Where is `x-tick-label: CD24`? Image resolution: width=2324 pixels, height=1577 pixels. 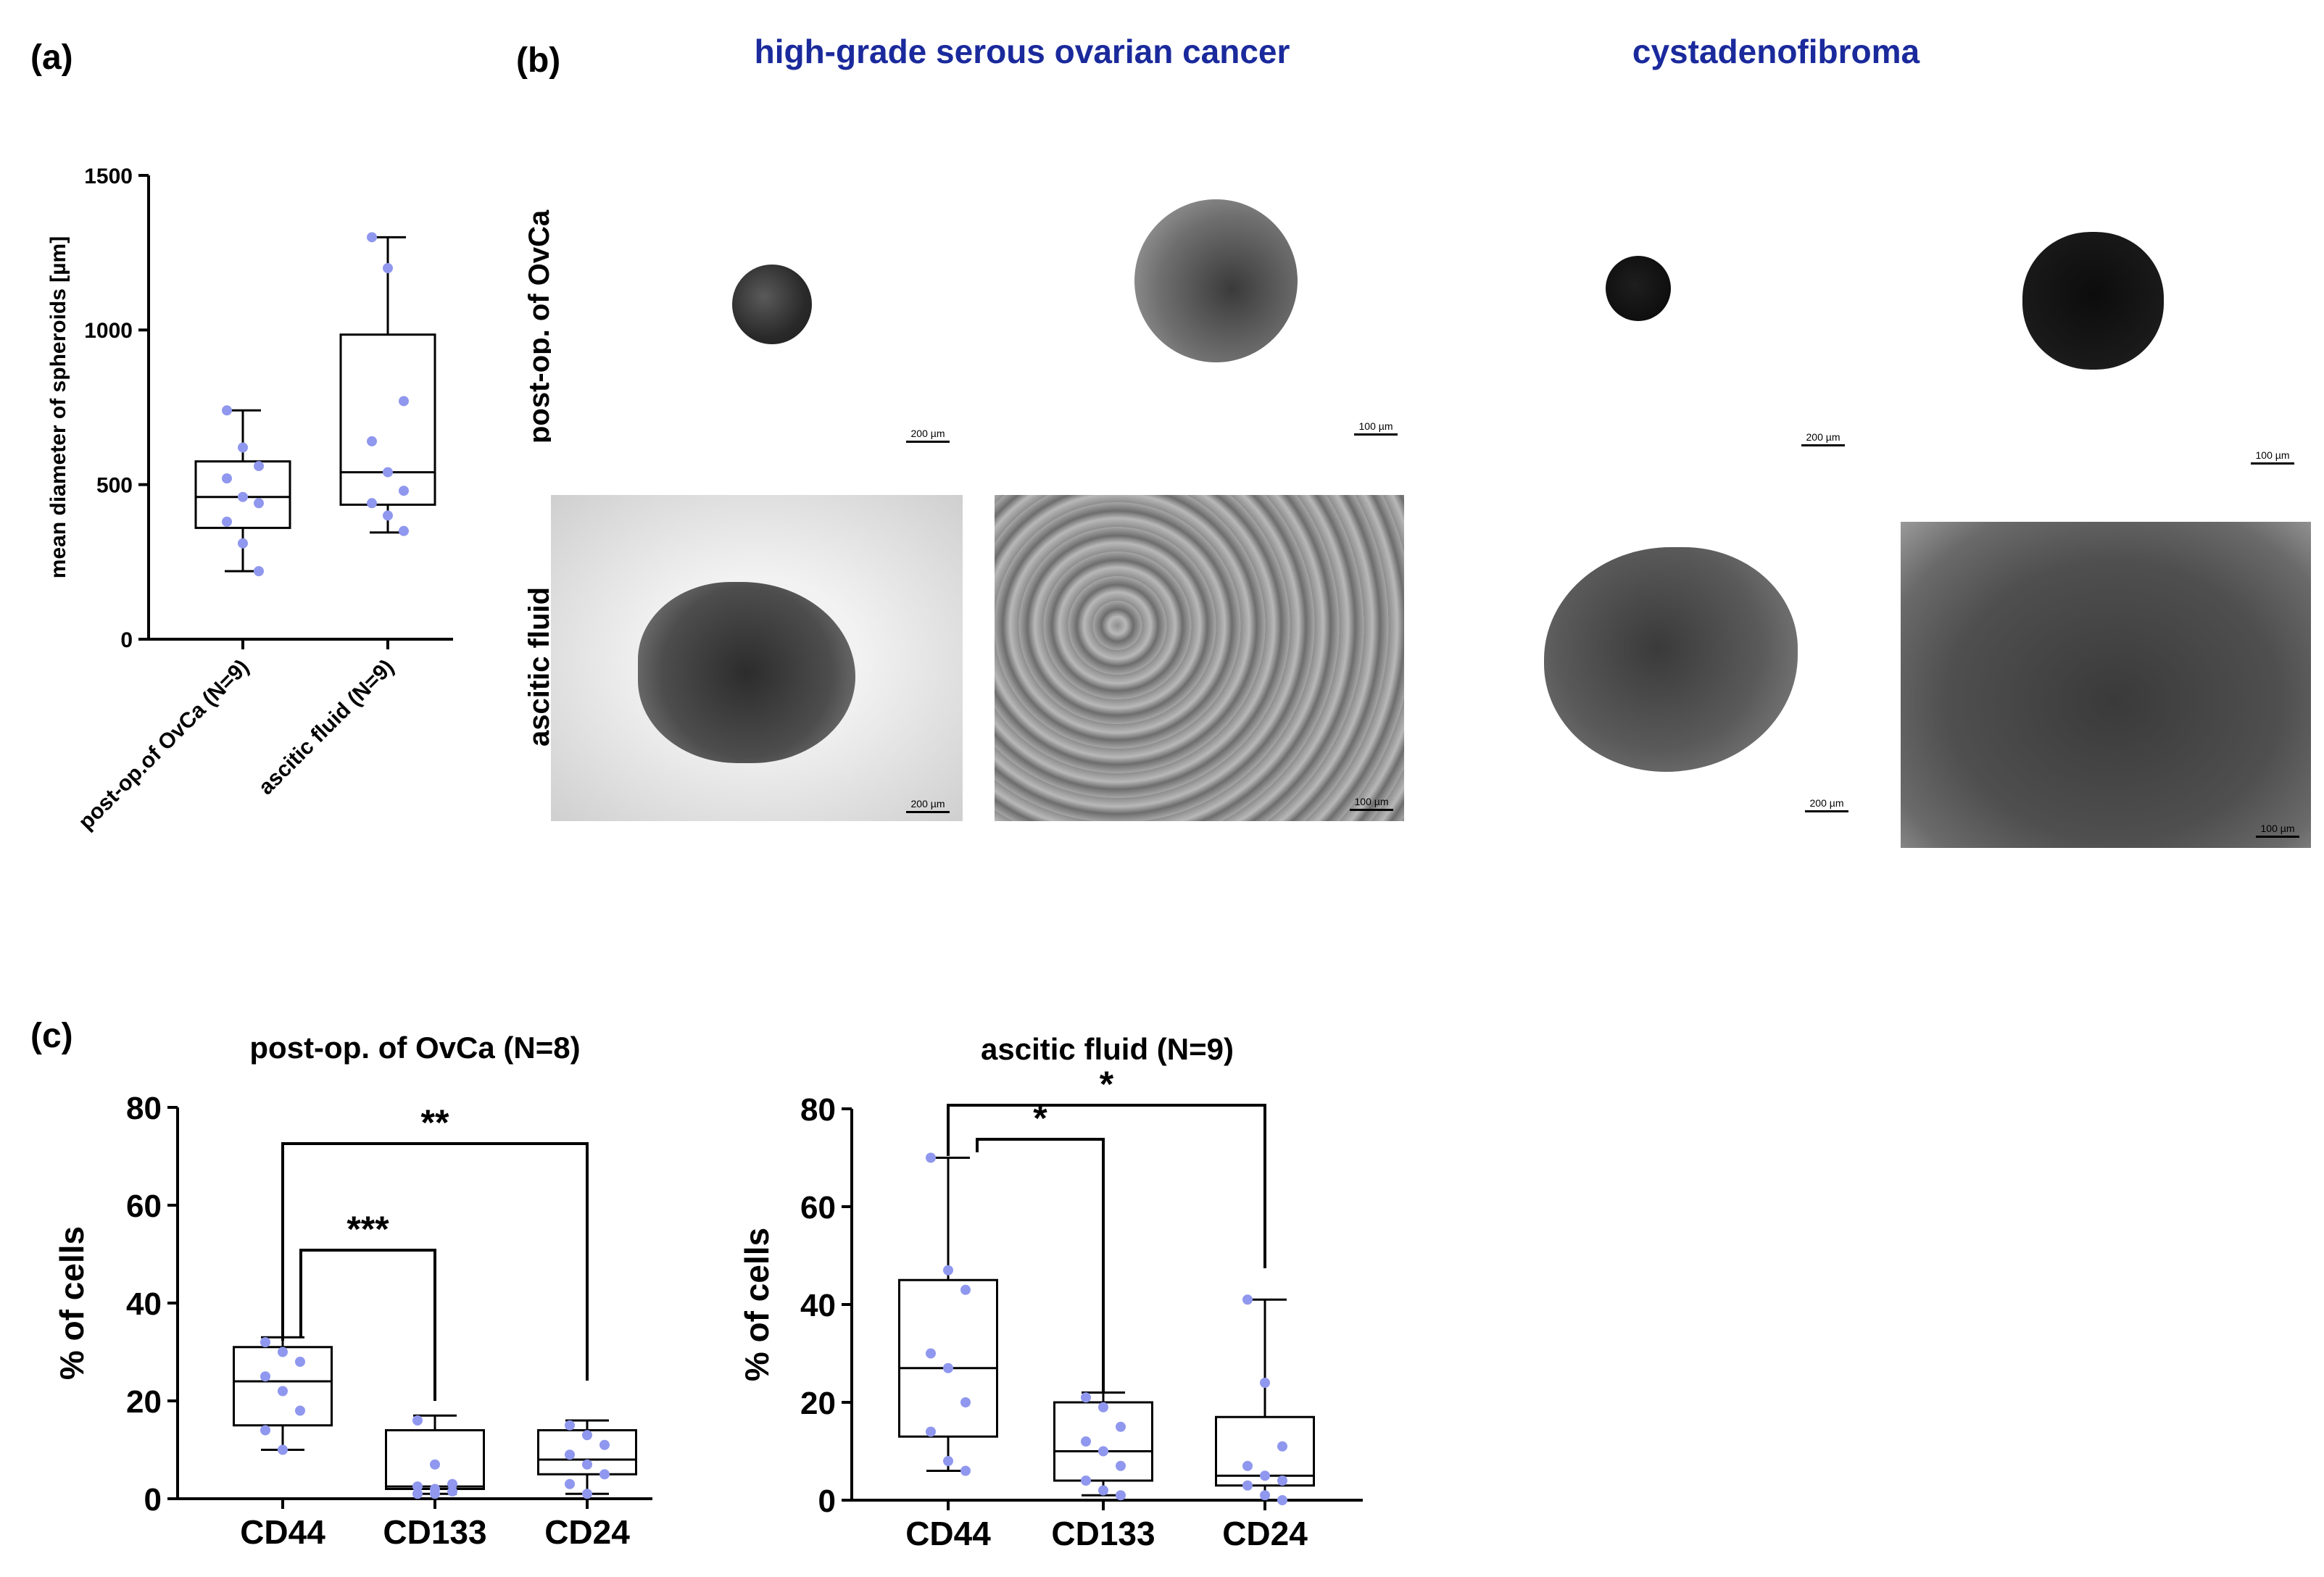
x-tick-label: CD24 is located at coordinates (1265, 1533).